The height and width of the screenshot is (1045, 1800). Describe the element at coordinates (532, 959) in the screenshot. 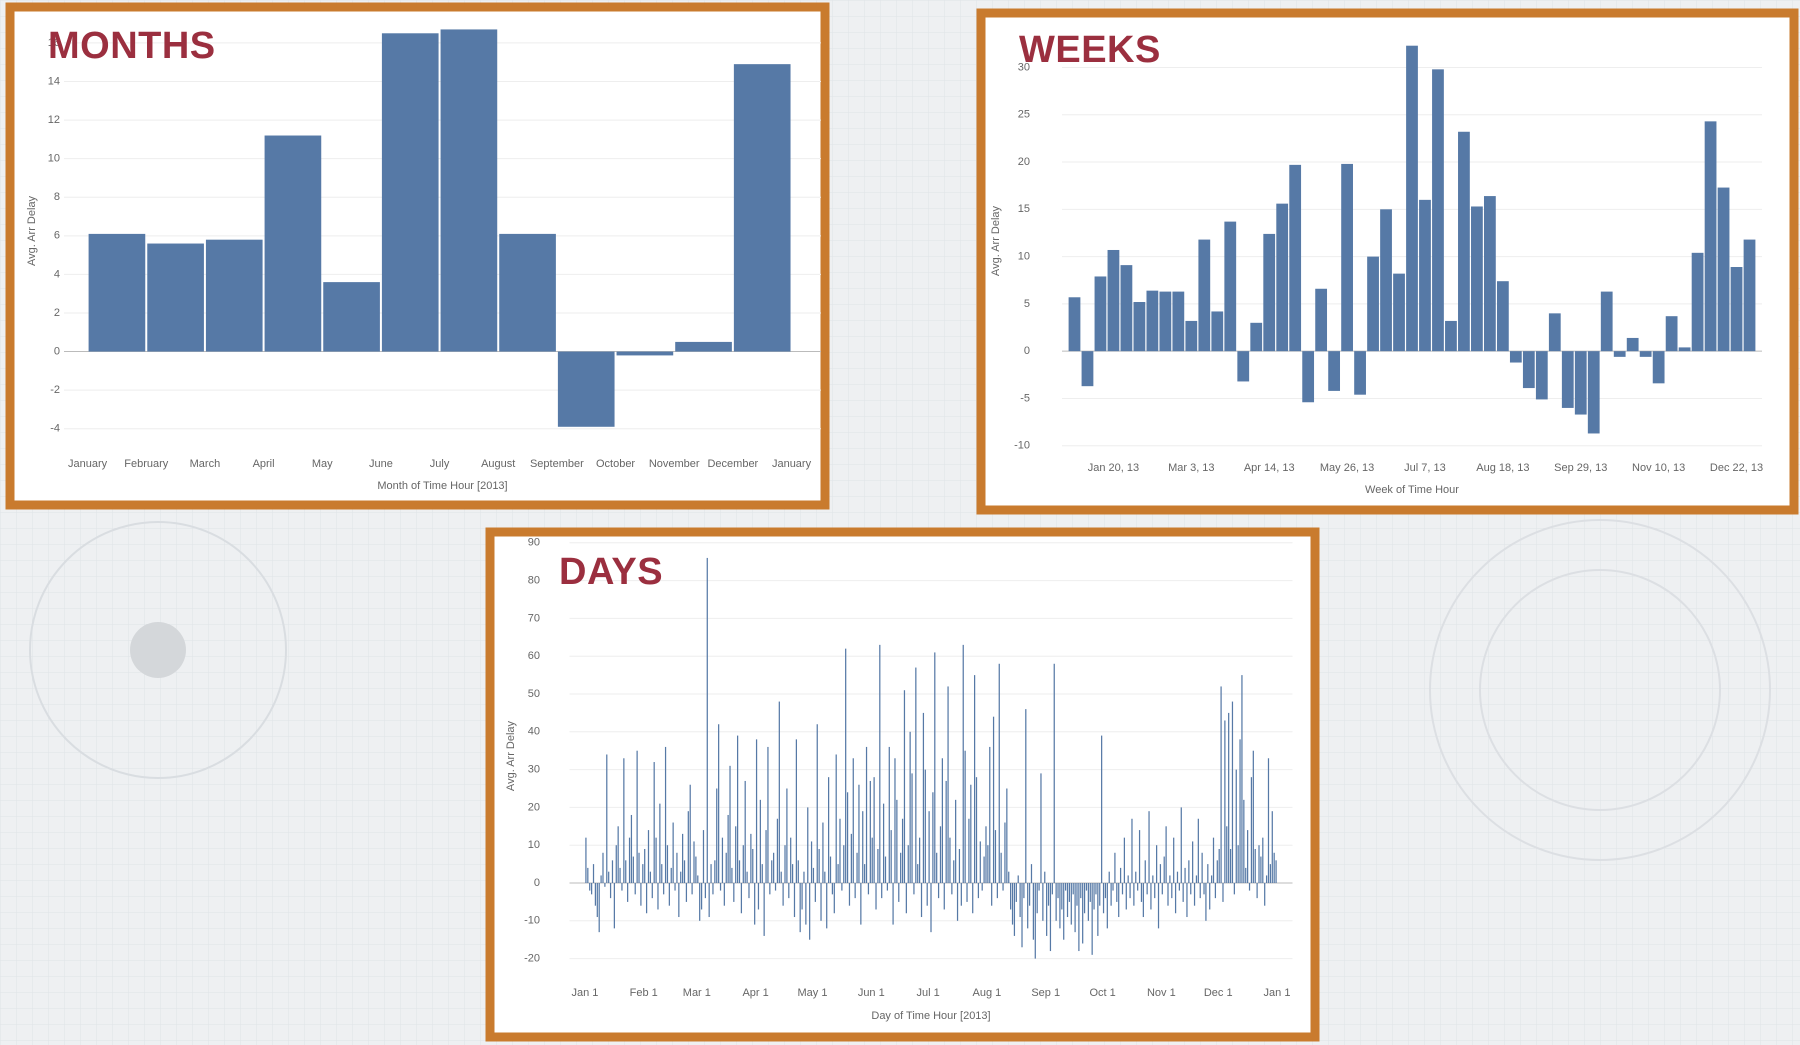

I see `y-tick-label: -20` at that location.